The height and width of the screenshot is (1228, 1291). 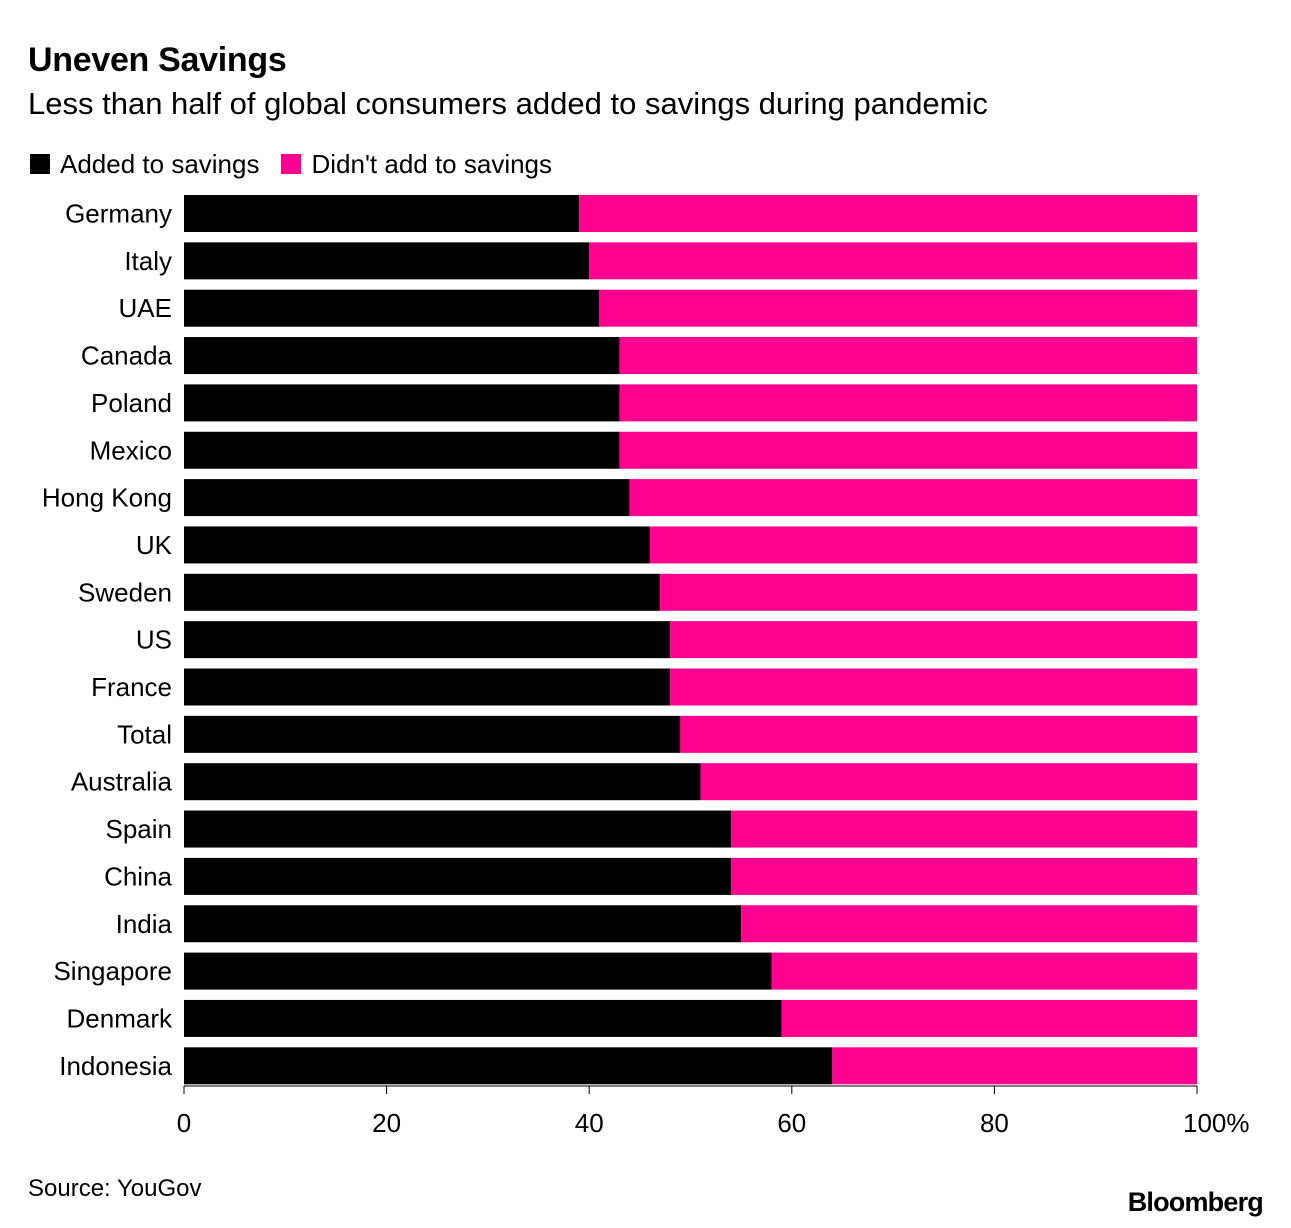 I want to click on bar-added-hong-kong, so click(x=407, y=498).